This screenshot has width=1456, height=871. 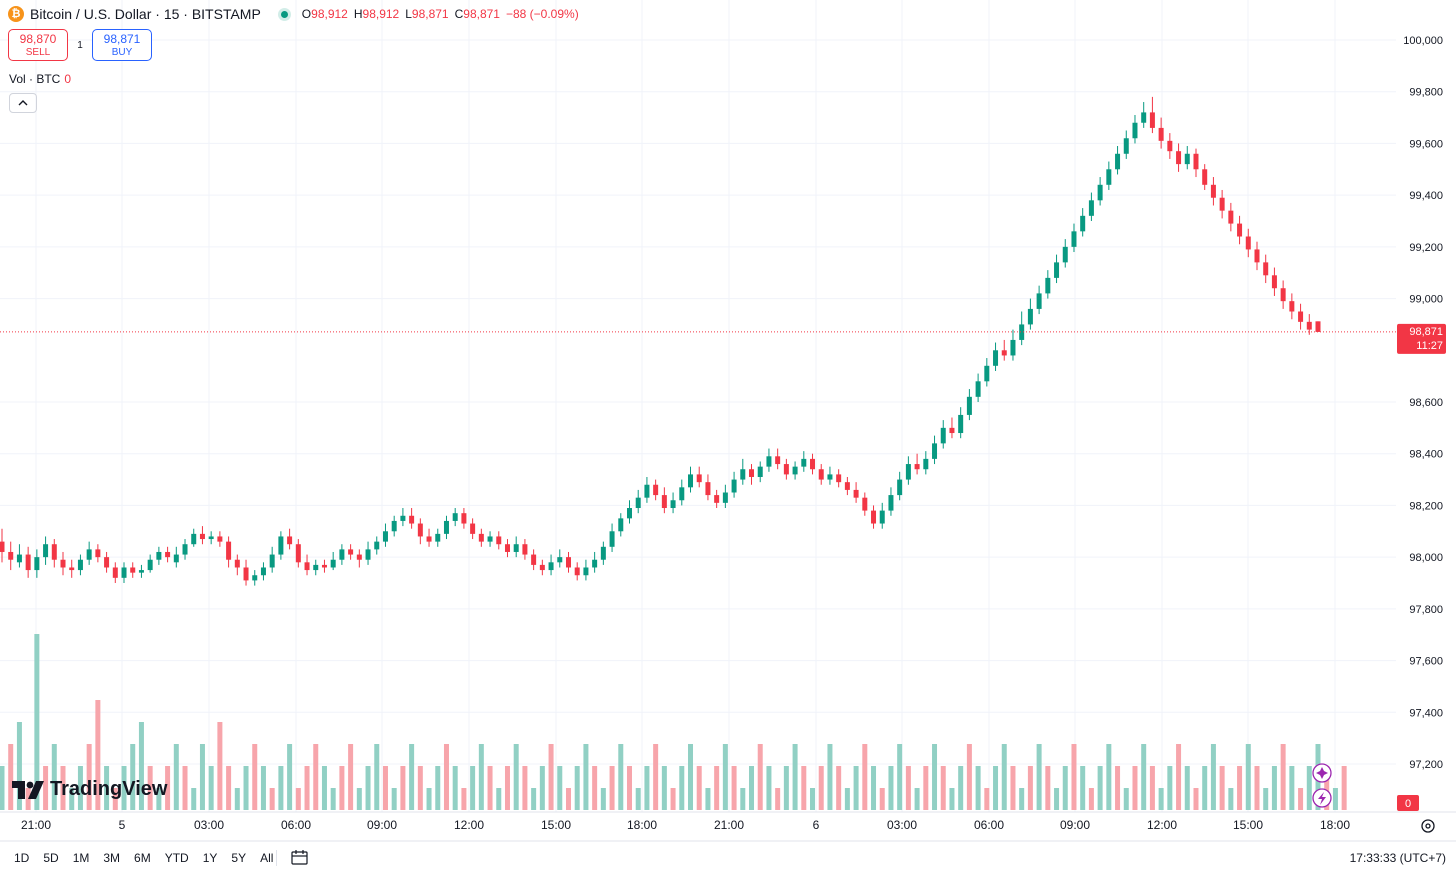 What do you see at coordinates (112, 858) in the screenshot?
I see `range-3m: 3M` at bounding box center [112, 858].